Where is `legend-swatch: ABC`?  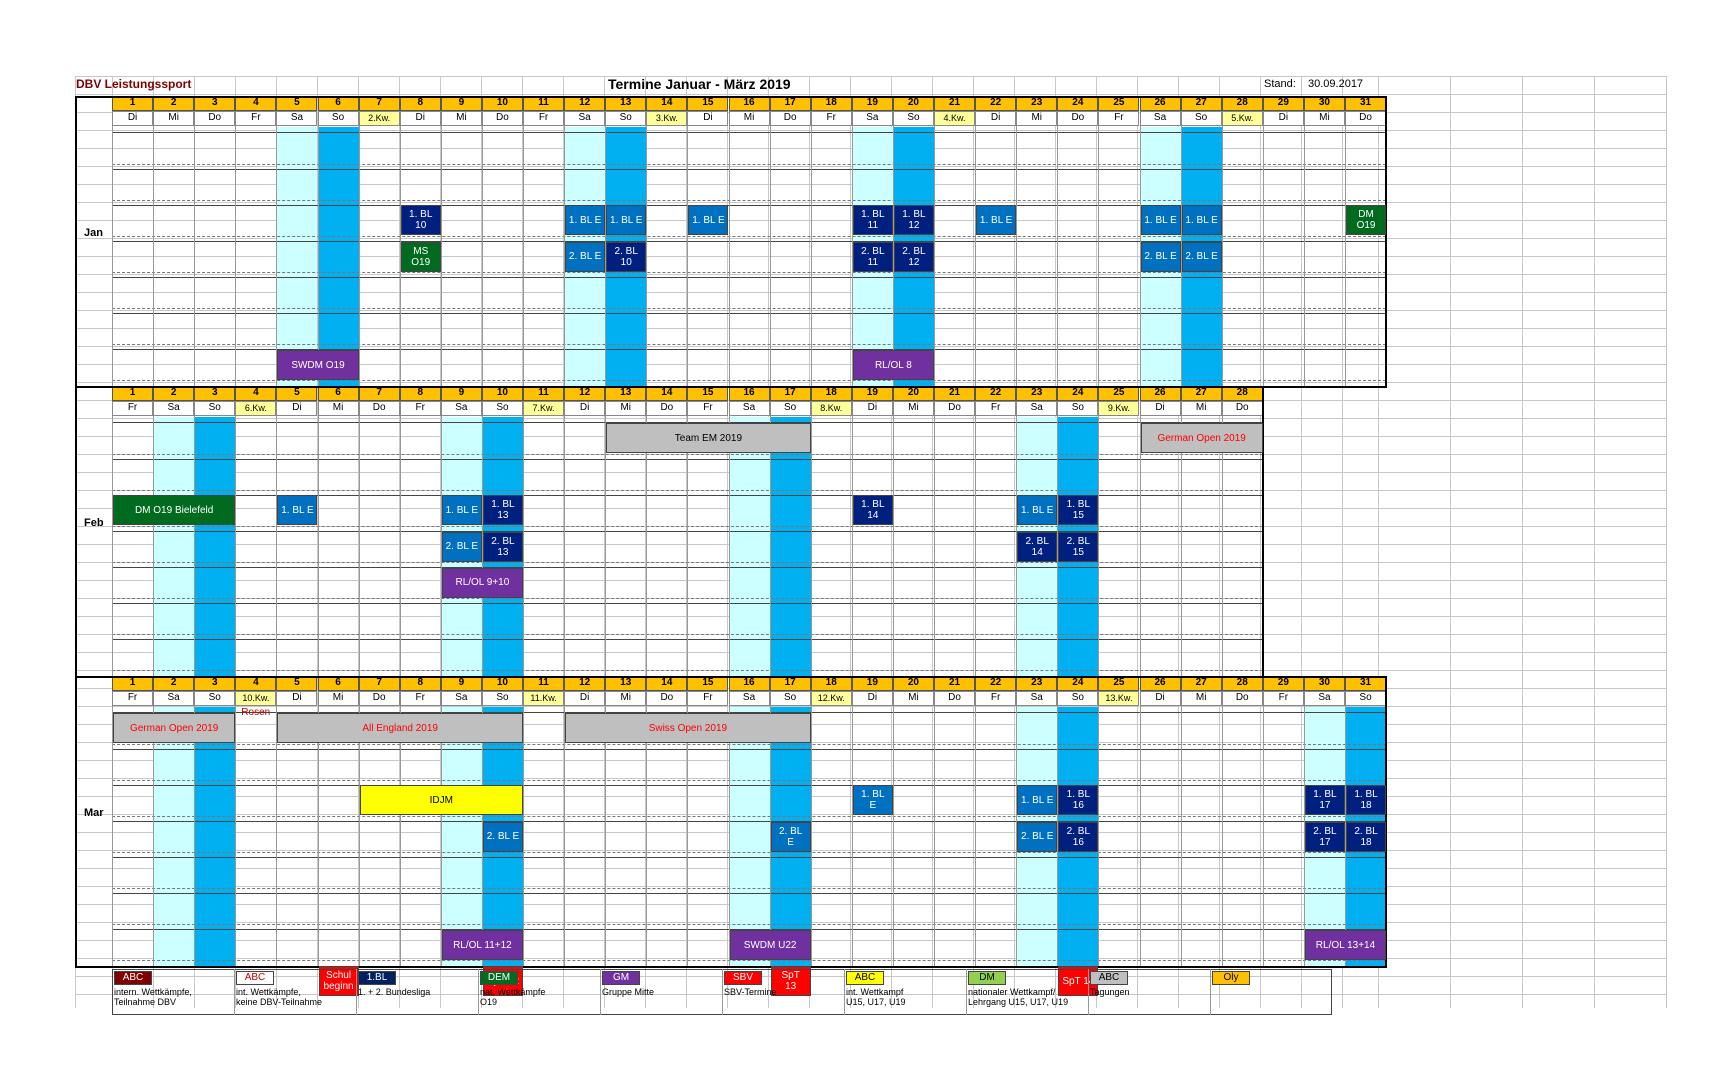 legend-swatch: ABC is located at coordinates (865, 978).